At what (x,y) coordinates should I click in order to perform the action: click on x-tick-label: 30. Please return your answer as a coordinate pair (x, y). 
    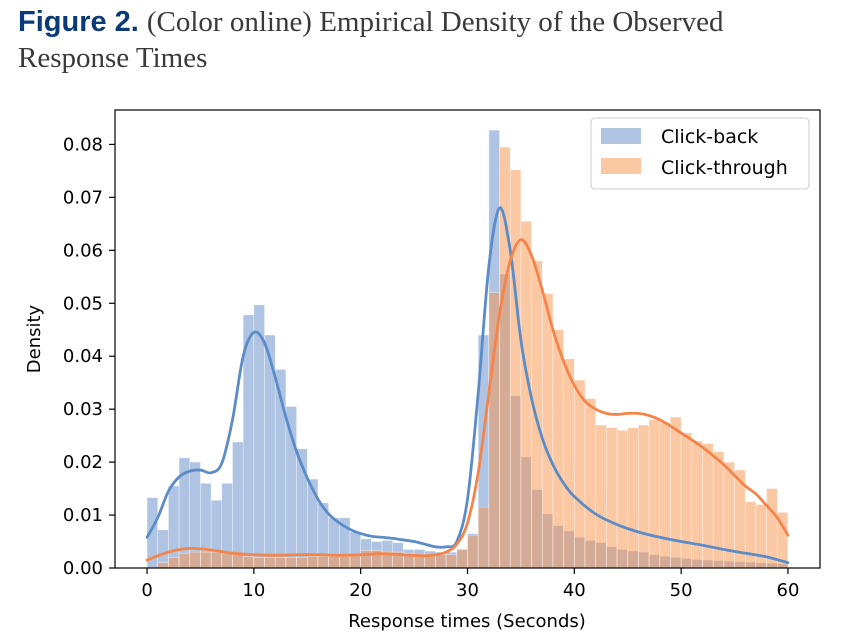
    Looking at the image, I should click on (467, 590).